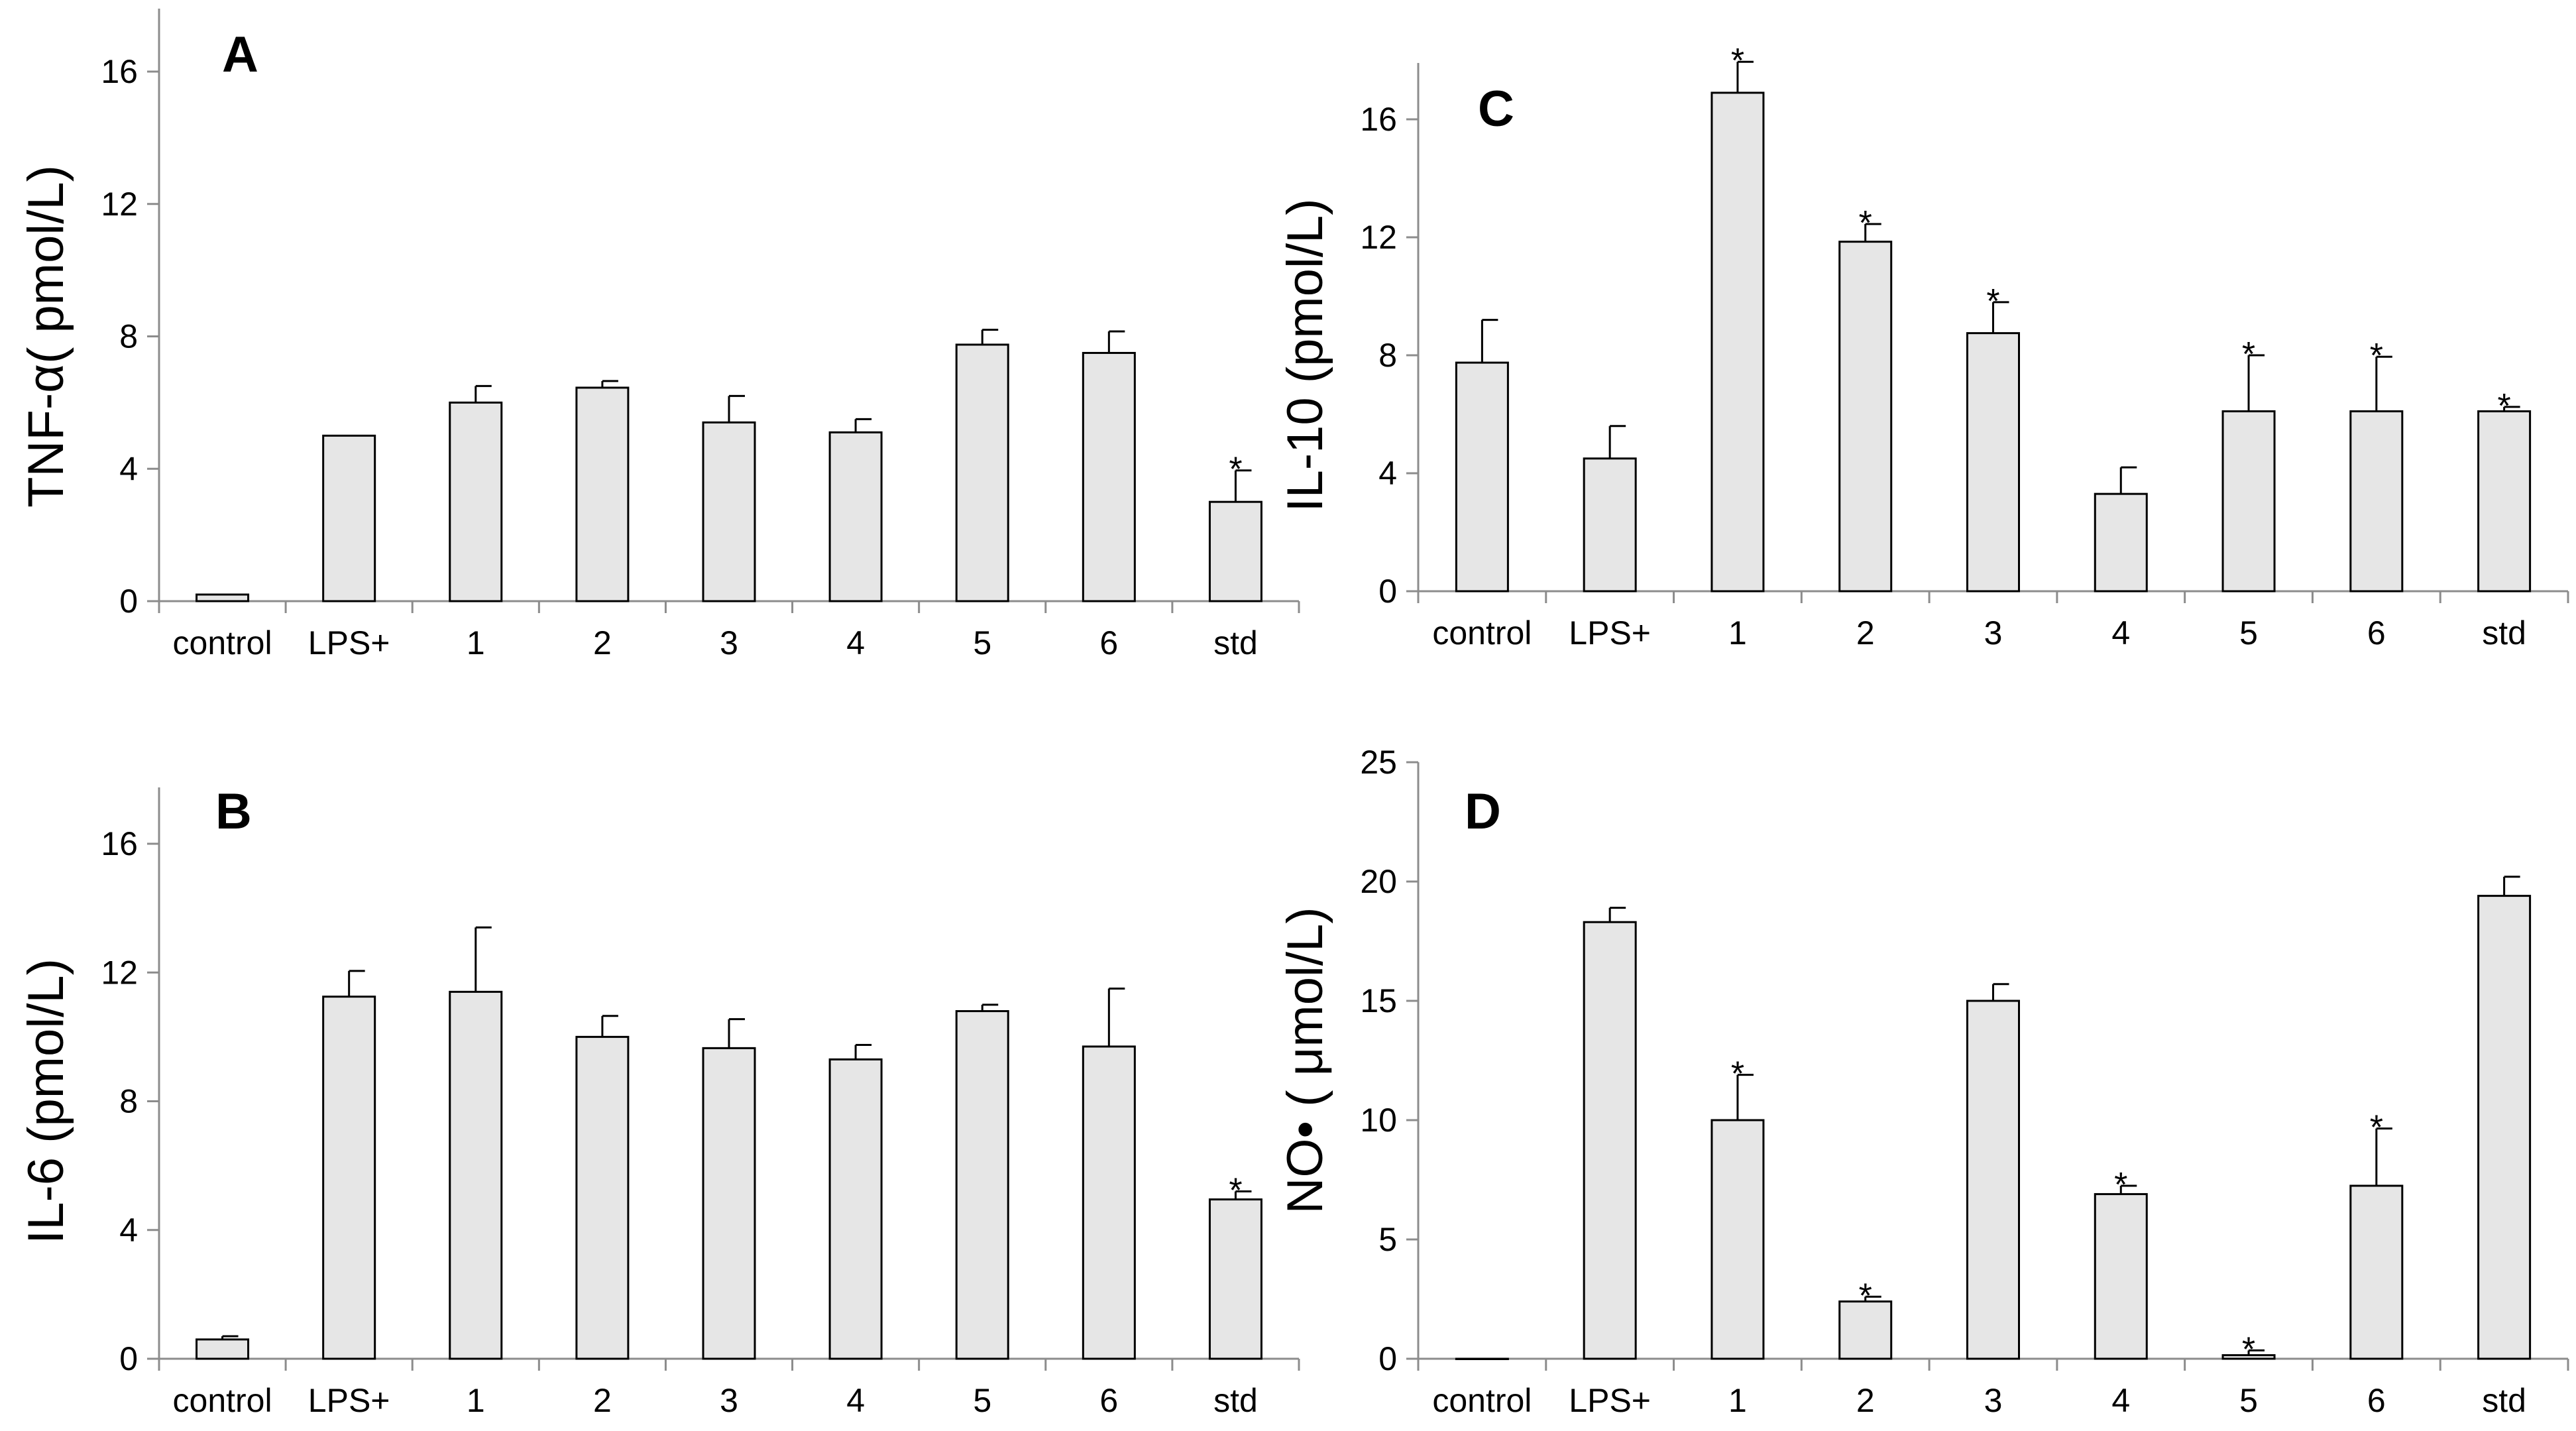  I want to click on bar-b-control, so click(223, 1349).